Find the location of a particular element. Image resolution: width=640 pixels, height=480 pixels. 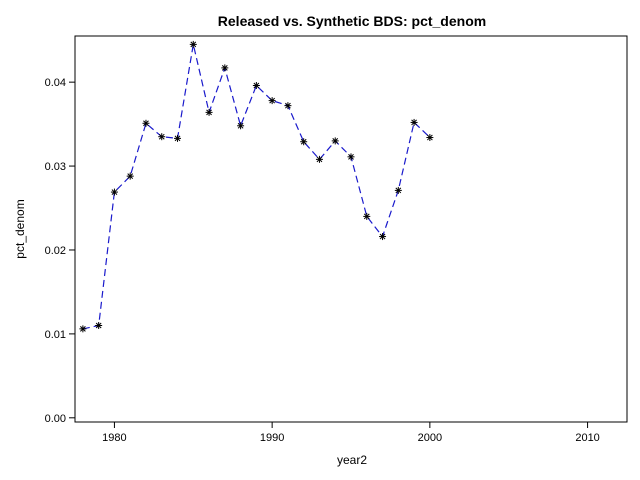

y-tick-label: 0.00 is located at coordinates (55, 419).